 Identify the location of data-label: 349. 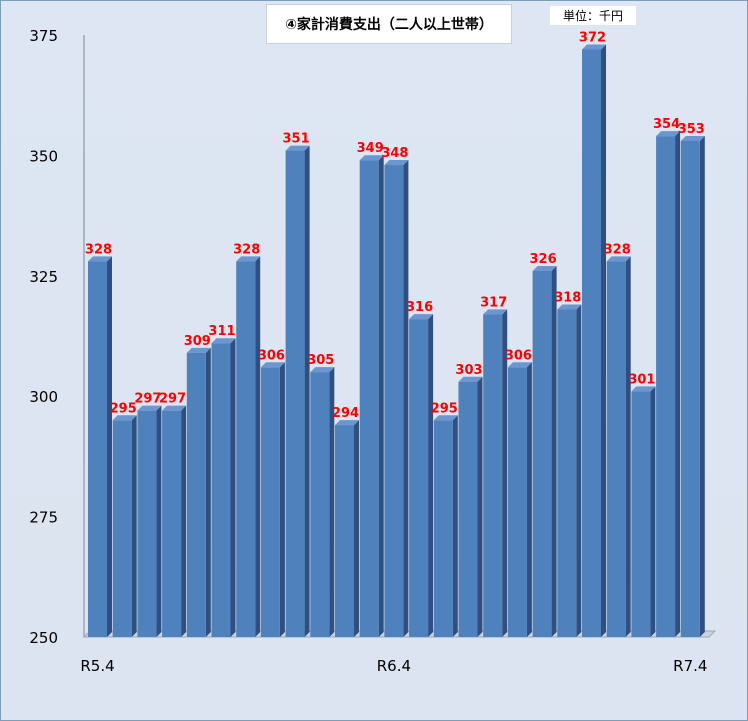
(370, 148).